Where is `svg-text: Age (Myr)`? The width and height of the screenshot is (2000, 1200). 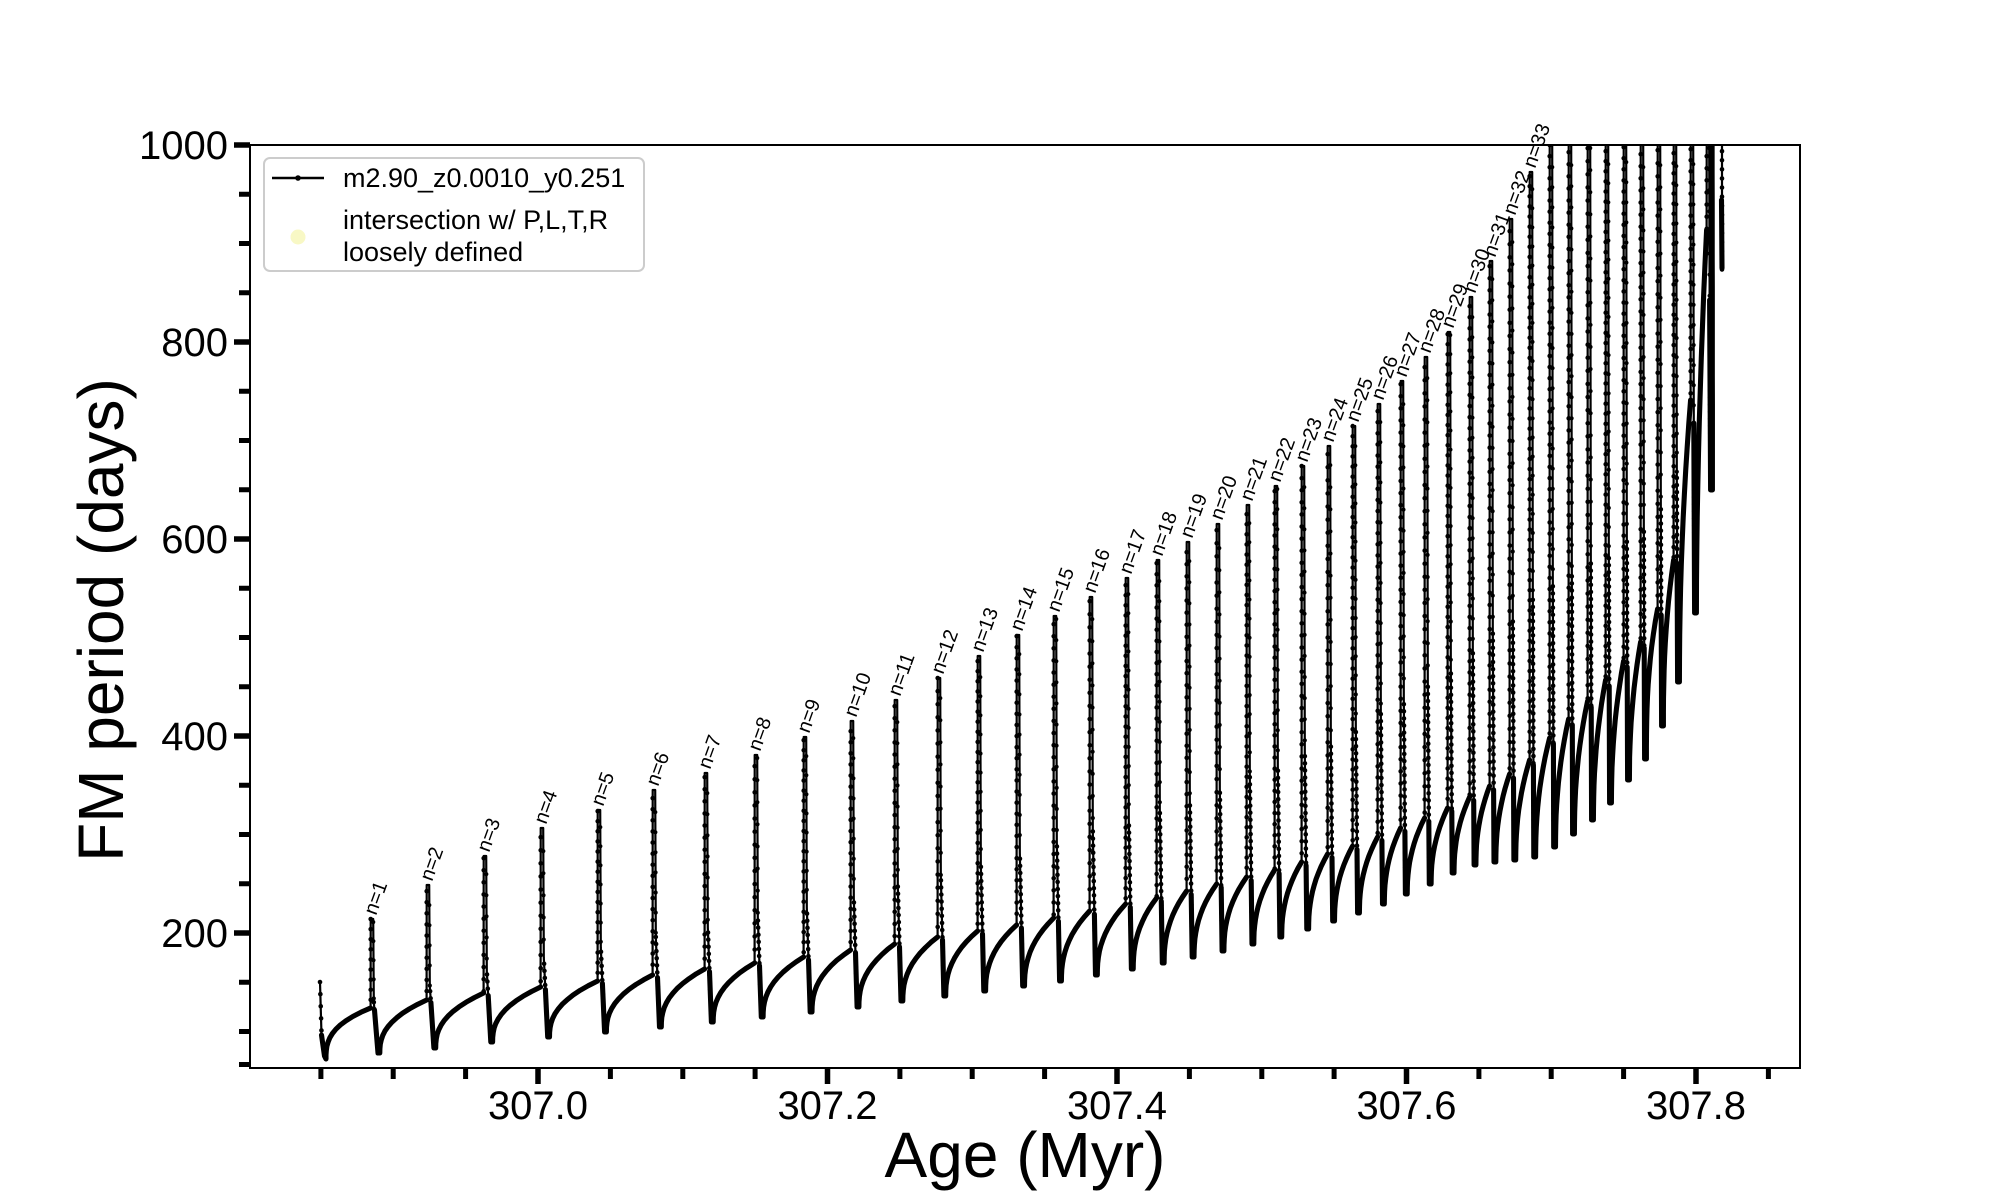
svg-text: Age (Myr) is located at coordinates (1025, 1155).